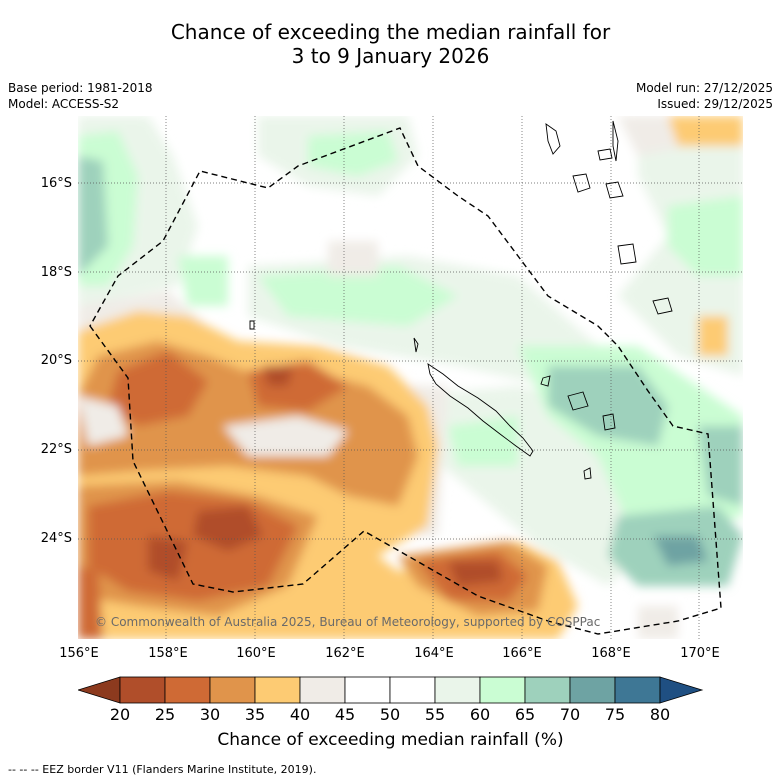  Describe the element at coordinates (252, 325) in the screenshot. I see `chesterfield-island` at that location.